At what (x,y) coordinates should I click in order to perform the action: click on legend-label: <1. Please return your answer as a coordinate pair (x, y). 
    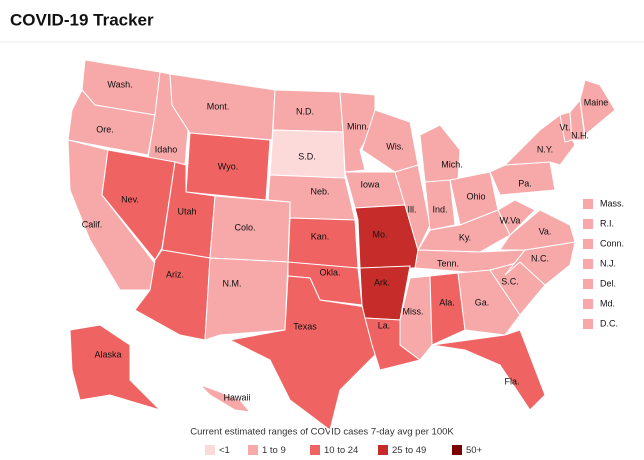
    Looking at the image, I should click on (224, 450).